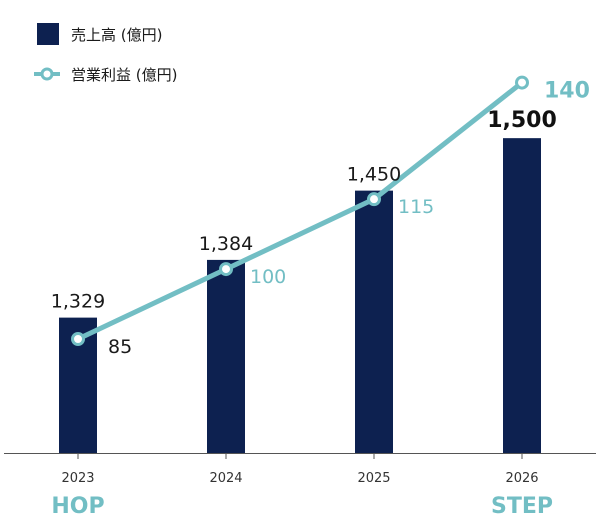 Image resolution: width=600 pixels, height=518 pixels. I want to click on bar-2026, so click(522, 295).